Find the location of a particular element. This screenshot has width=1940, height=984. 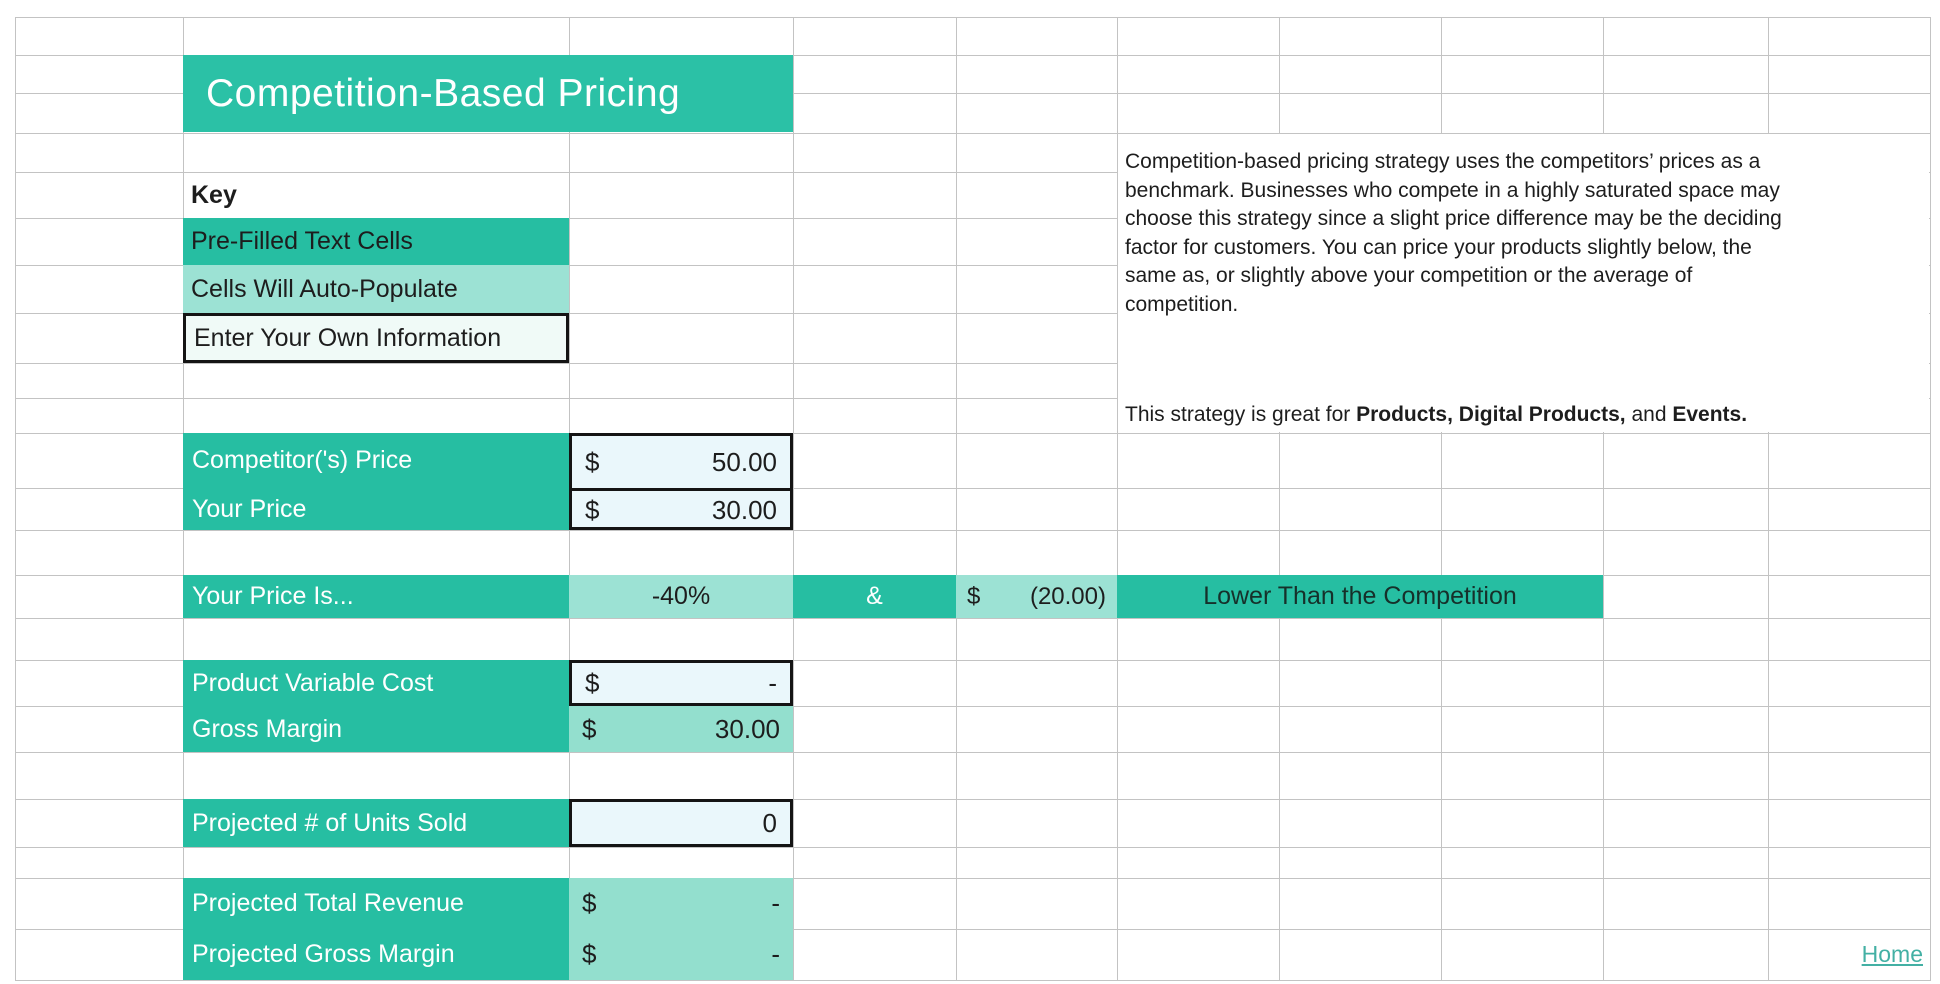

key-heading: Key is located at coordinates (214, 194).